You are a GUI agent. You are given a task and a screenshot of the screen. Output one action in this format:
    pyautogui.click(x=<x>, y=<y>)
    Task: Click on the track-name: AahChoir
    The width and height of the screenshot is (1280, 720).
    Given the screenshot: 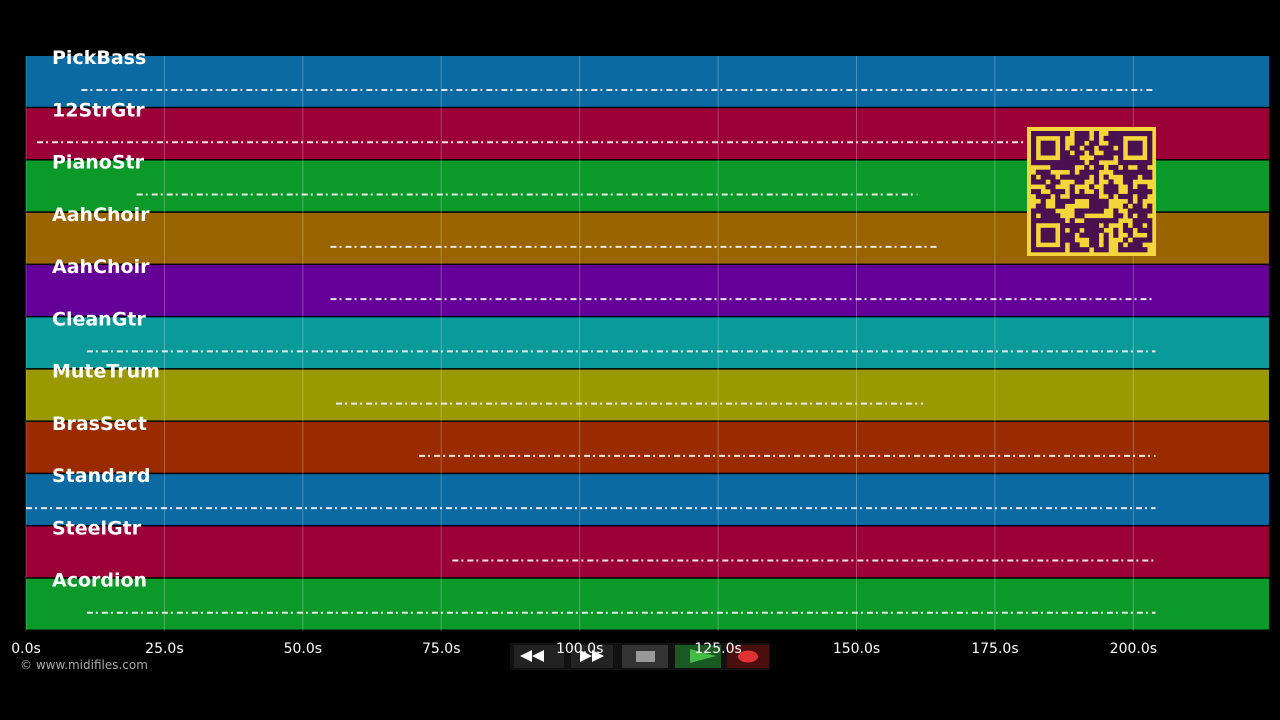 What is the action you would take?
    pyautogui.click(x=101, y=215)
    